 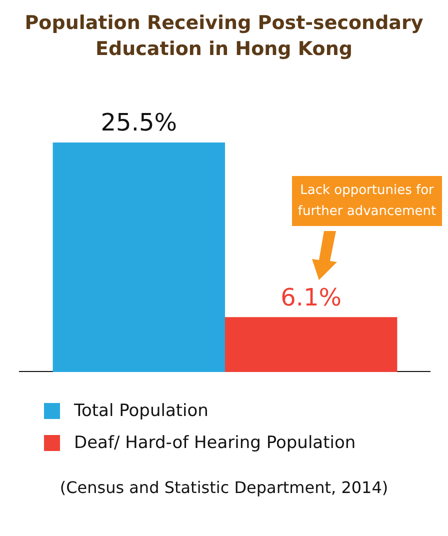 I want to click on data-label: 6.1%, so click(x=311, y=297).